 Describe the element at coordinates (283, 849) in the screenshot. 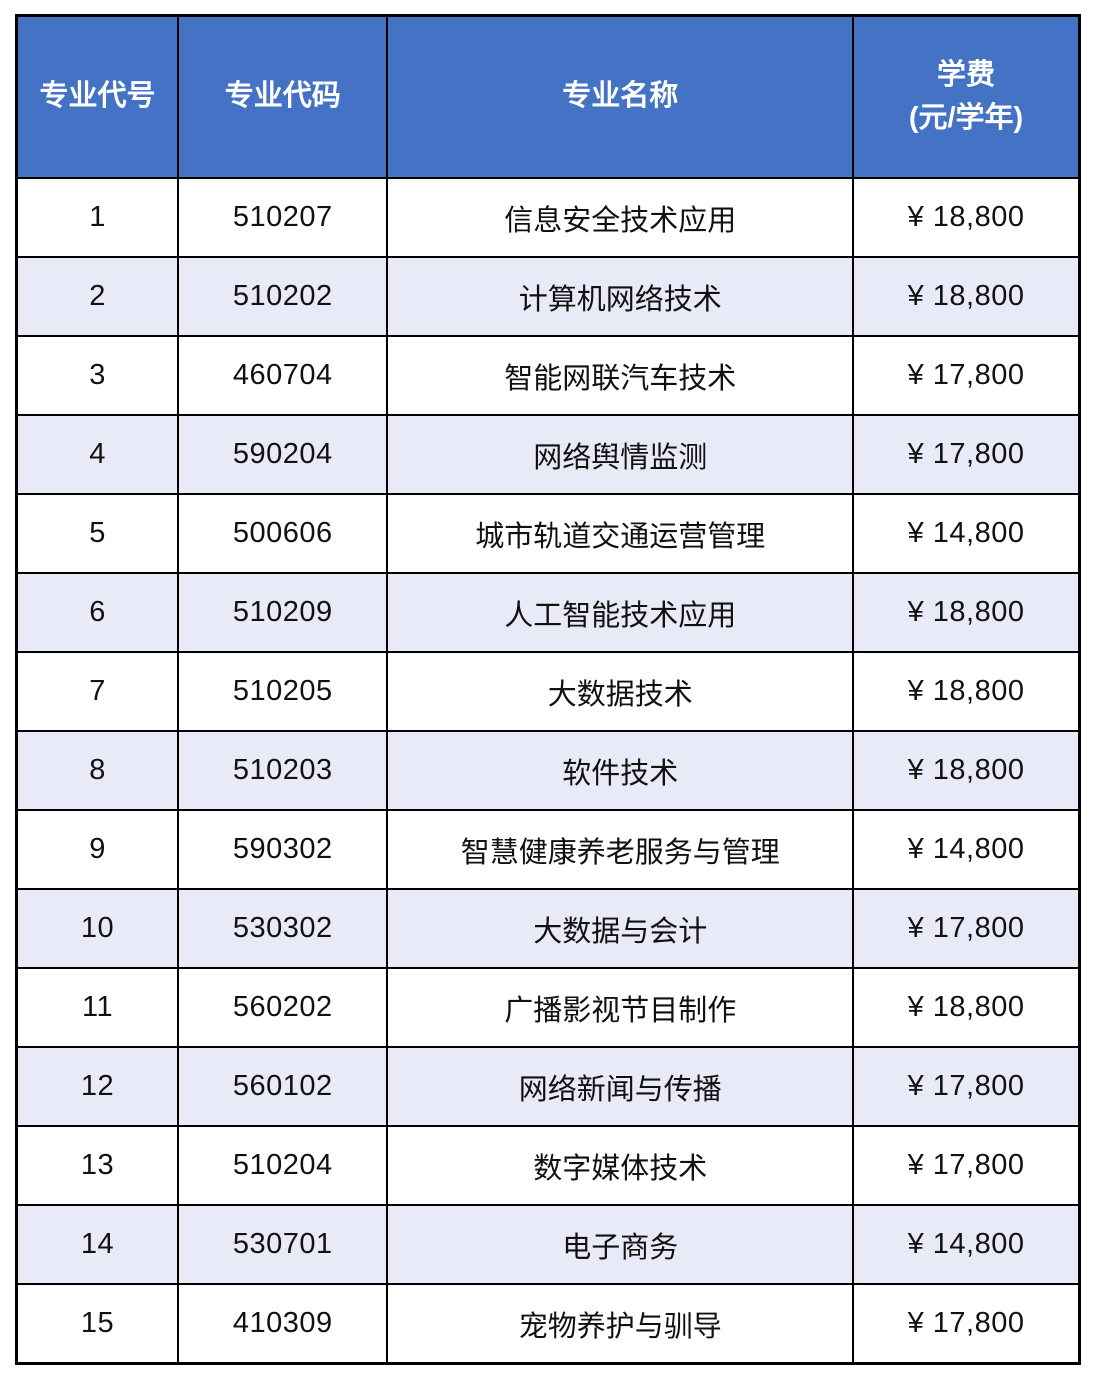

I see `cell-major-code: 590302` at that location.